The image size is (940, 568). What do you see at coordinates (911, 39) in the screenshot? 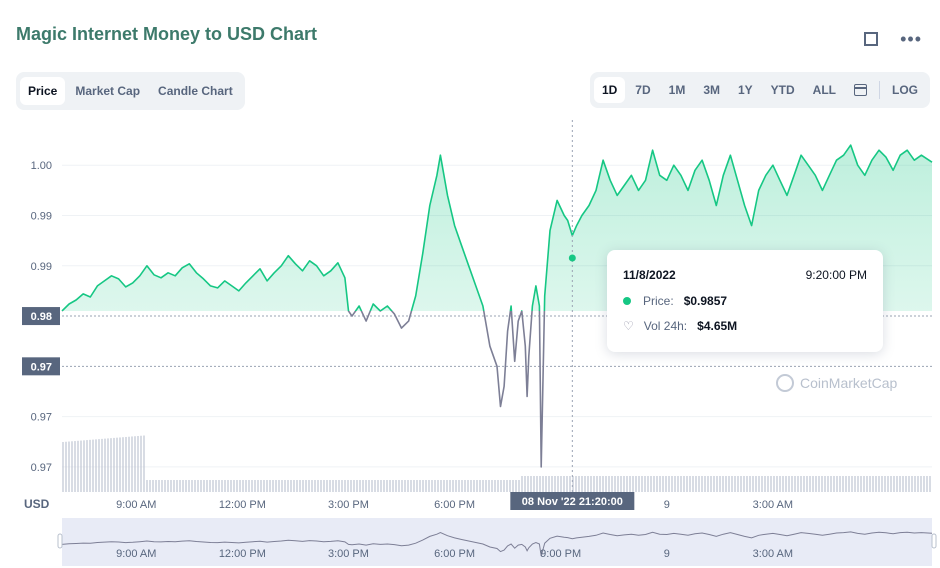
I see `more-icon: •••` at bounding box center [911, 39].